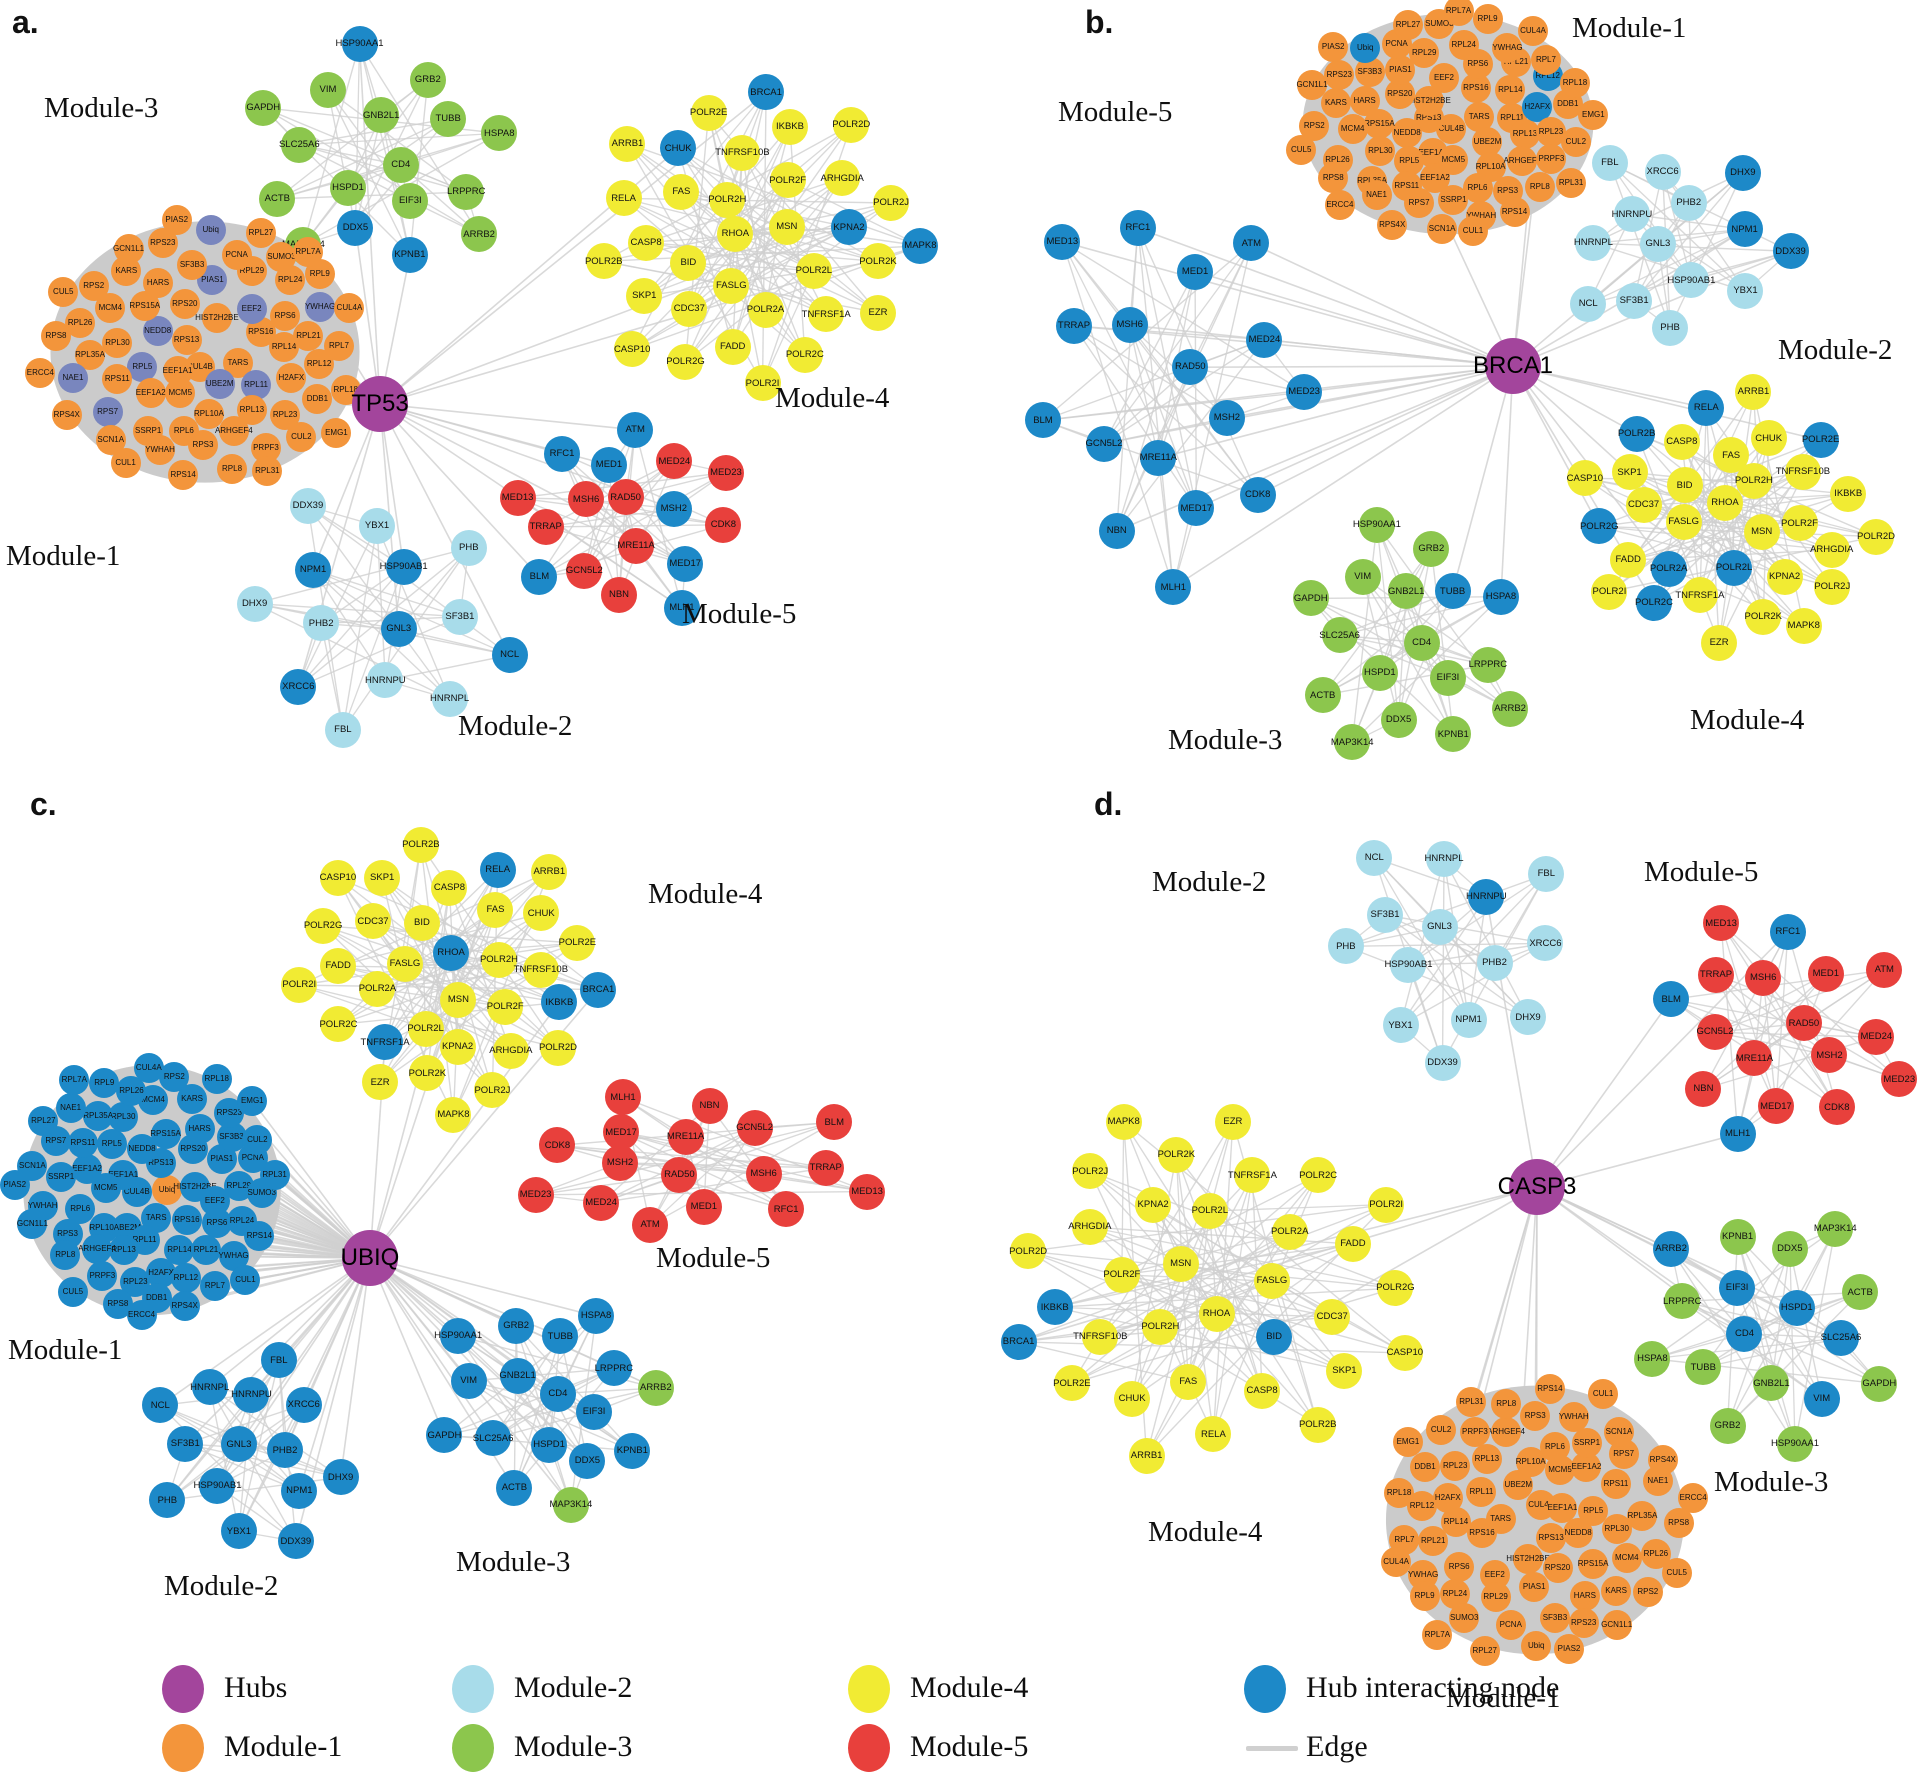  What do you see at coordinates (317, 399) in the screenshot?
I see `node-DDB1: DDB1` at bounding box center [317, 399].